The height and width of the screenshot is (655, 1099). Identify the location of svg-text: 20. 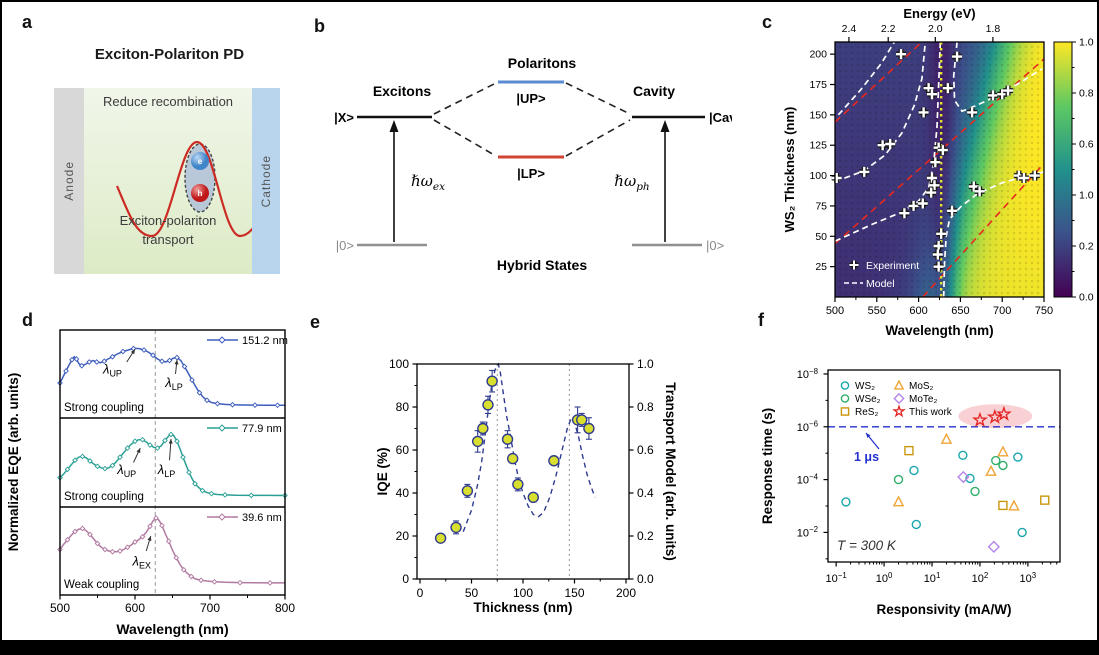
(403, 536).